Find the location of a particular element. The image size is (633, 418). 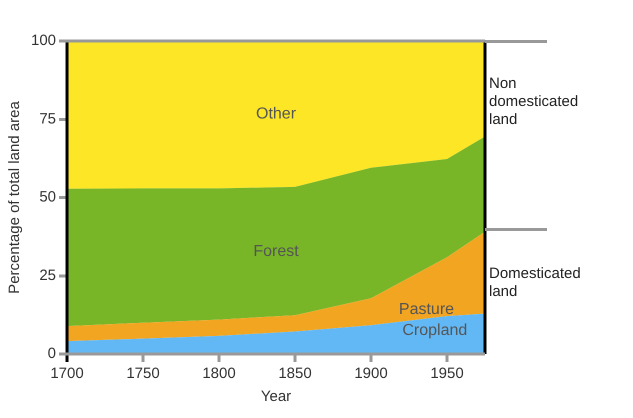

x-tick-label: 1750 is located at coordinates (143, 373).